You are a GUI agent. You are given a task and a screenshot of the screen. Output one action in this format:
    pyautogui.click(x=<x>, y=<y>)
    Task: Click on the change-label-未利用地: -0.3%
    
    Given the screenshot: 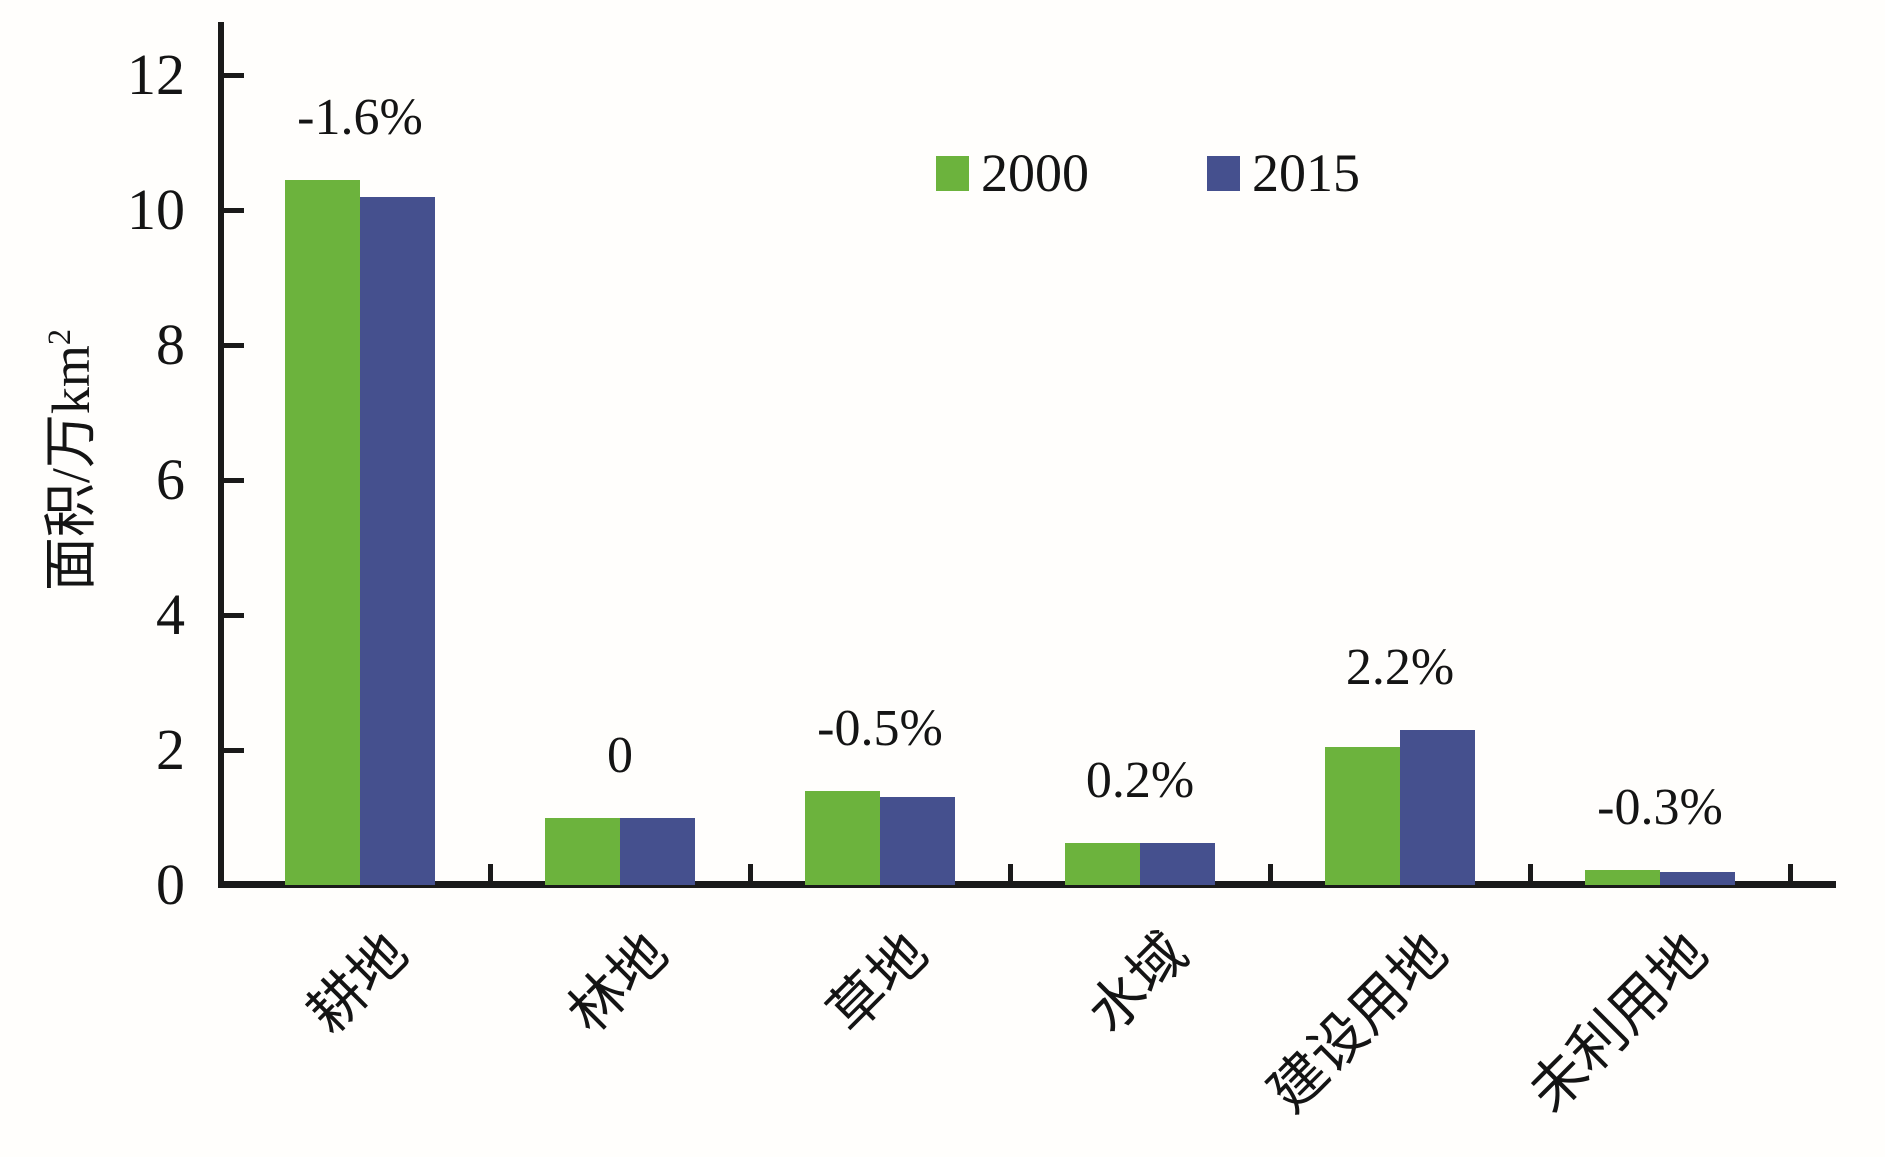 What is the action you would take?
    pyautogui.click(x=1660, y=808)
    